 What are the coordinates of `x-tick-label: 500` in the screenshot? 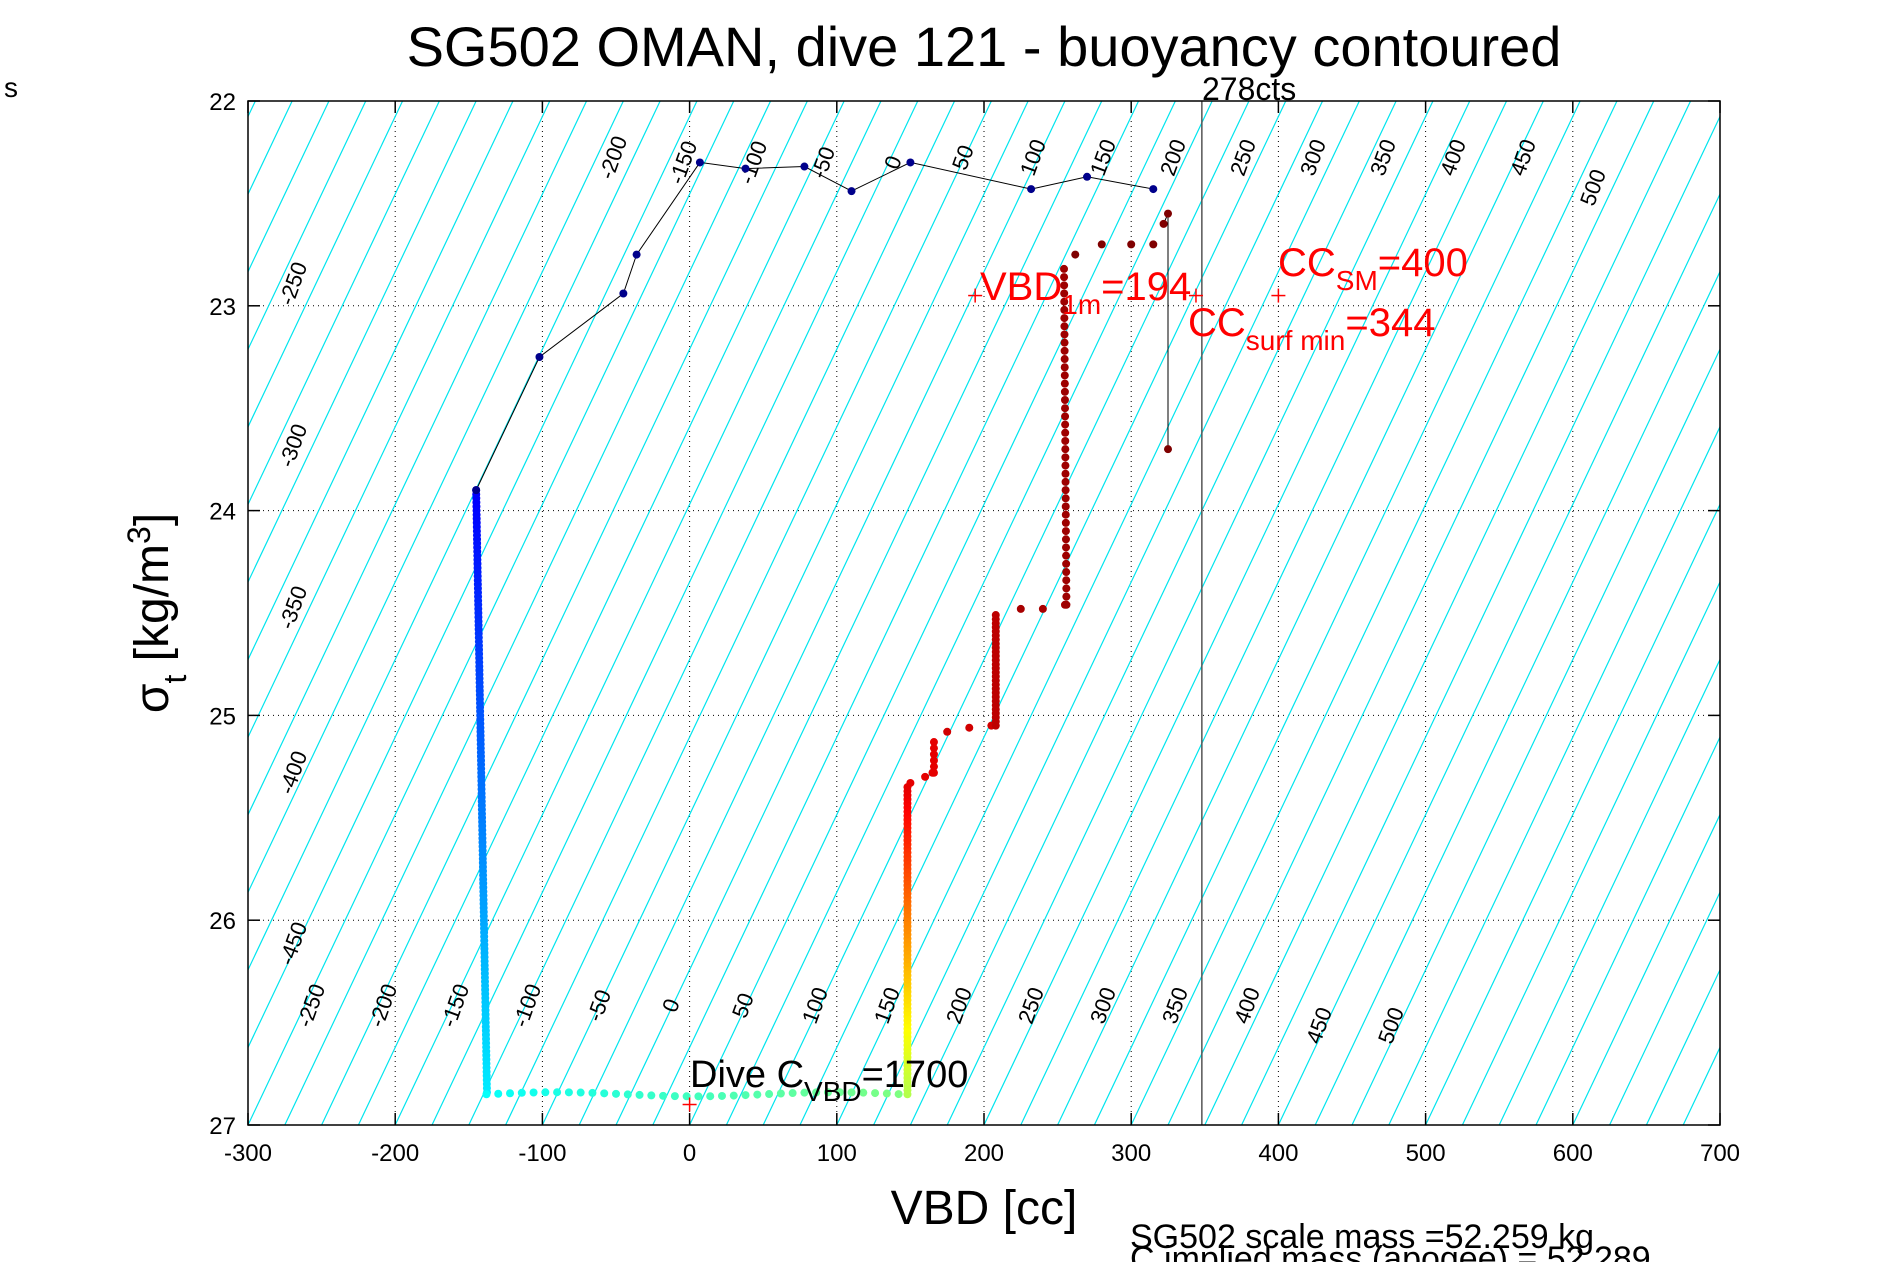 It's located at (1426, 1153).